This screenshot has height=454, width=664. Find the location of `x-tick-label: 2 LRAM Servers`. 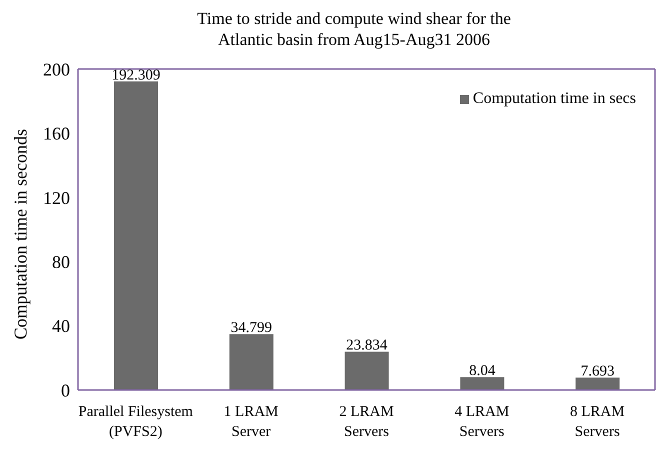

x-tick-label: 2 LRAM Servers is located at coordinates (366, 422).